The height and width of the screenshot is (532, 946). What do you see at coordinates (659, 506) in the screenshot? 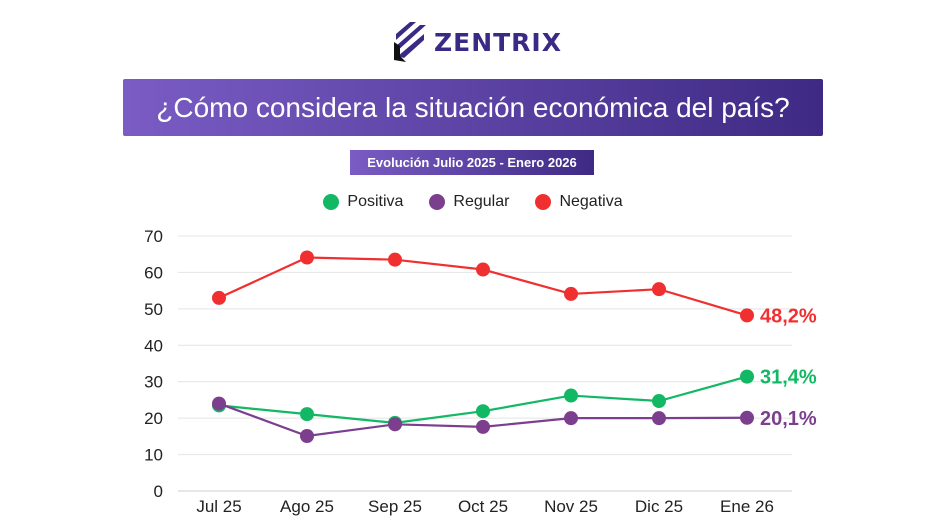
I see `x-tick-label: Dic 25` at bounding box center [659, 506].